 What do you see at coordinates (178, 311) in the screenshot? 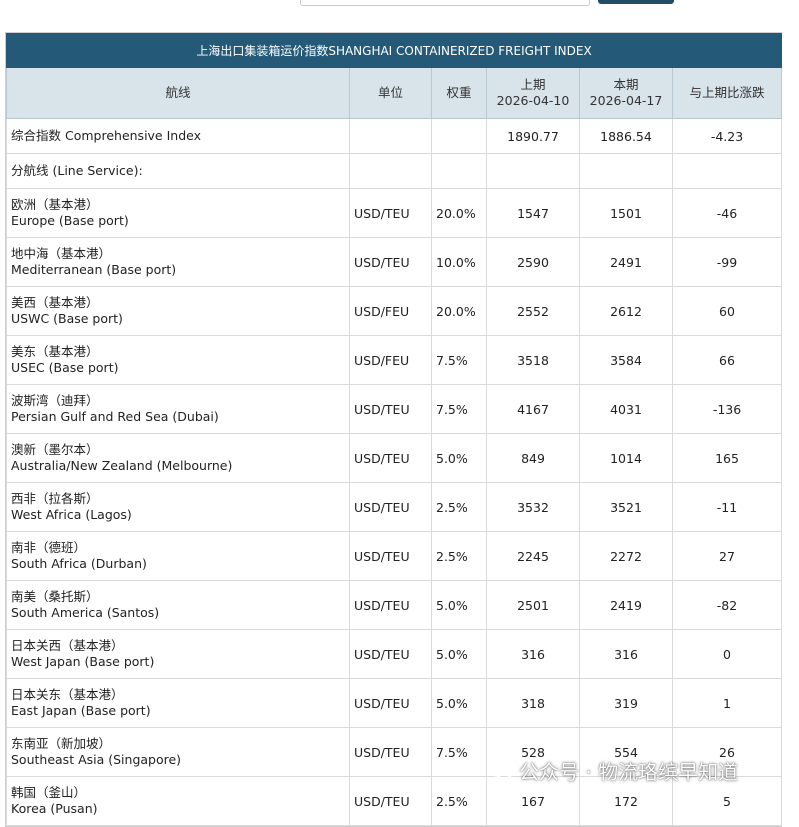
I see `route-name: 美西（基本港） USWC (Base port)` at bounding box center [178, 311].